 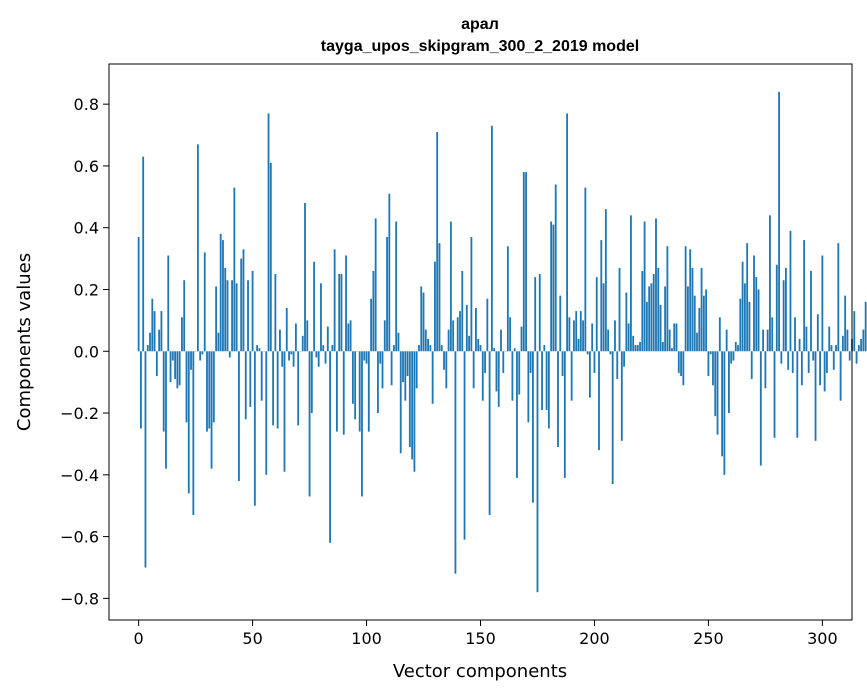 What do you see at coordinates (86, 104) in the screenshot?
I see `y-tick-label: 0.8` at bounding box center [86, 104].